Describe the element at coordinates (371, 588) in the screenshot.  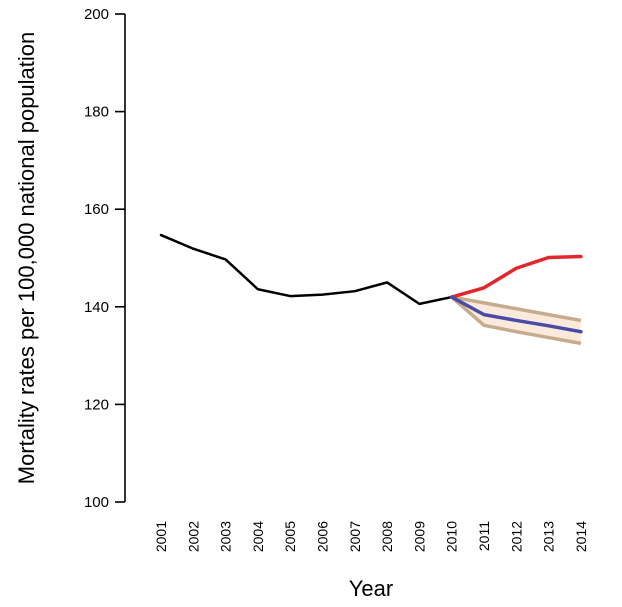
I see `x-axis-title: Year` at that location.